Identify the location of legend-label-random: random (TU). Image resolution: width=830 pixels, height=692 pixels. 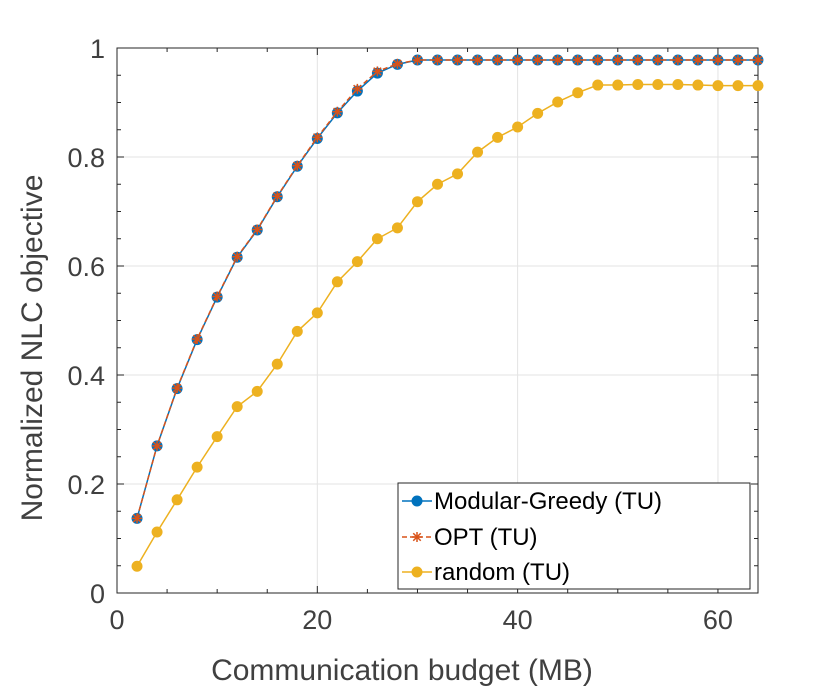
(502, 572).